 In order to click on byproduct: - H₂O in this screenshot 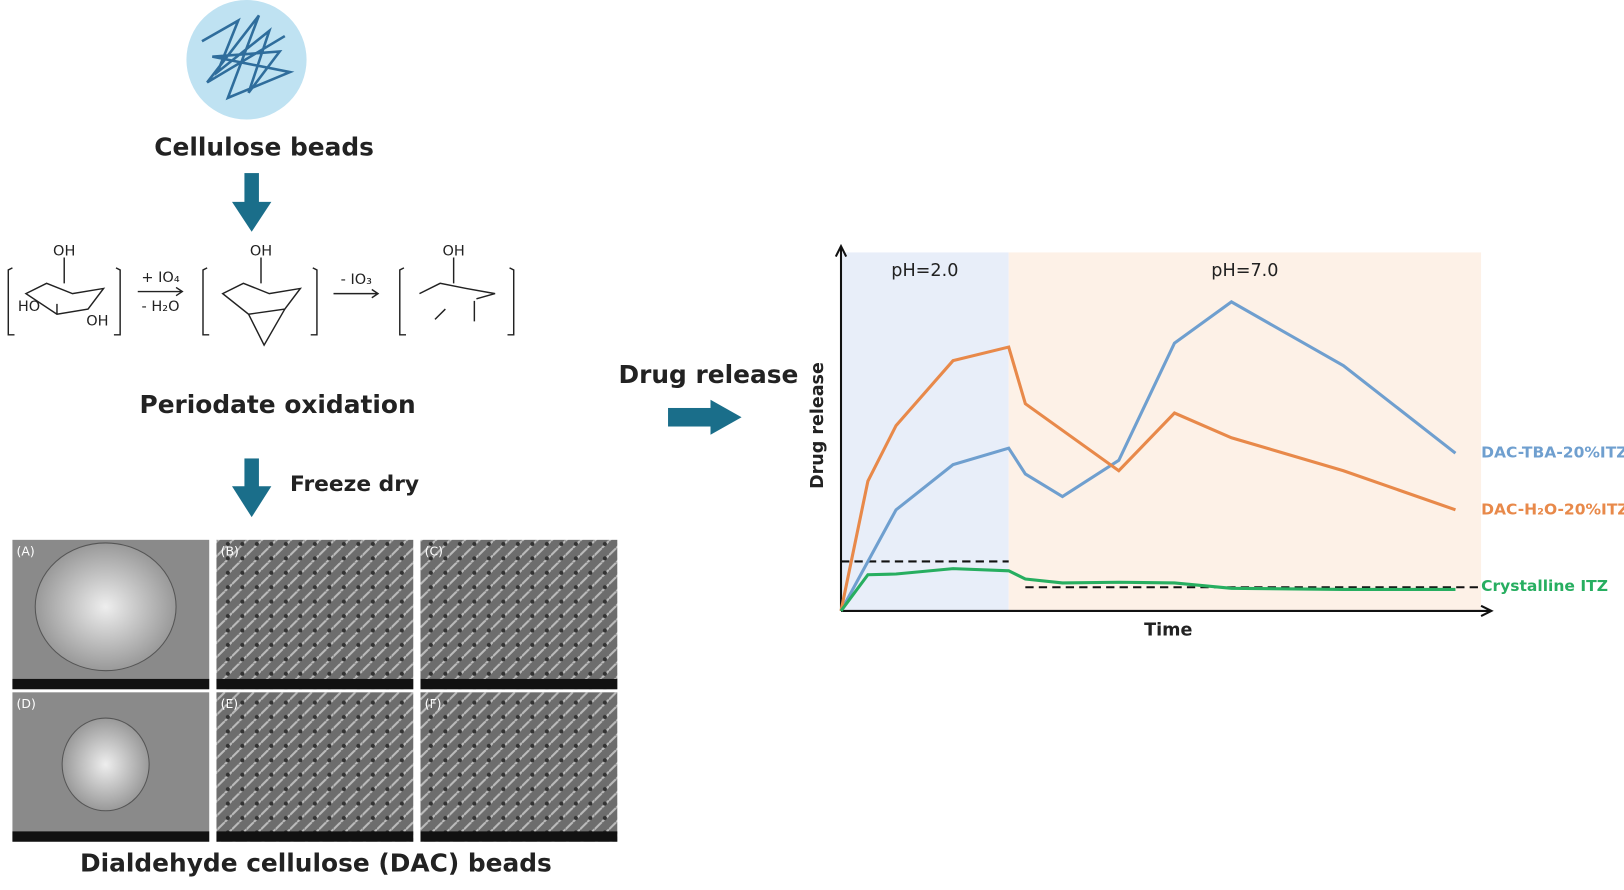, I will do `click(161, 307)`.